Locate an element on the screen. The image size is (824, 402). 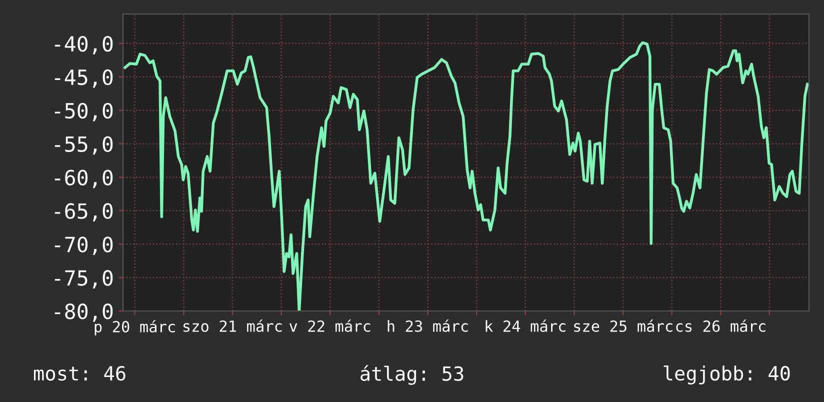
y-tick-label: -65,0 is located at coordinates (83, 212).